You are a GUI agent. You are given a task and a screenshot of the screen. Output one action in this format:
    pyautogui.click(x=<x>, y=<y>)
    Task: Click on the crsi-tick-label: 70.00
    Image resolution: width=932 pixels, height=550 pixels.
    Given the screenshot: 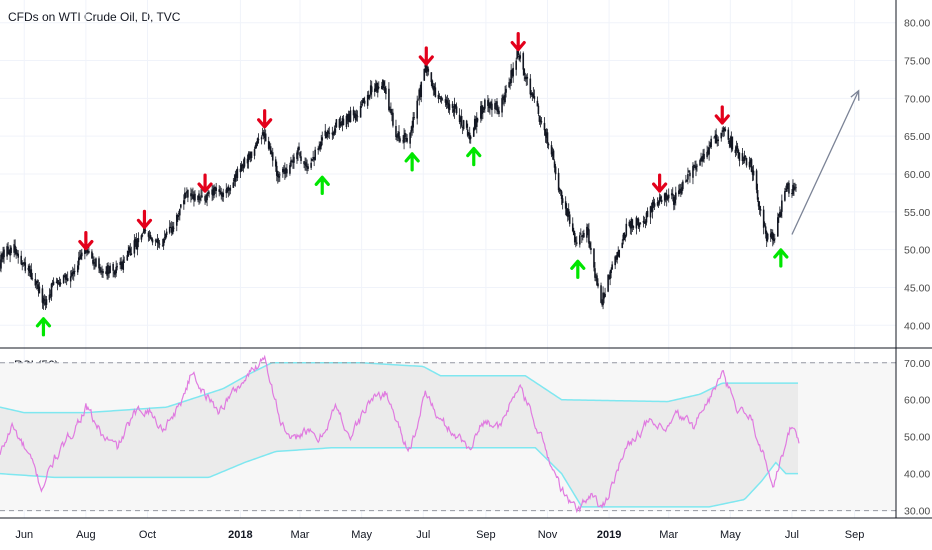 What is the action you would take?
    pyautogui.click(x=917, y=364)
    